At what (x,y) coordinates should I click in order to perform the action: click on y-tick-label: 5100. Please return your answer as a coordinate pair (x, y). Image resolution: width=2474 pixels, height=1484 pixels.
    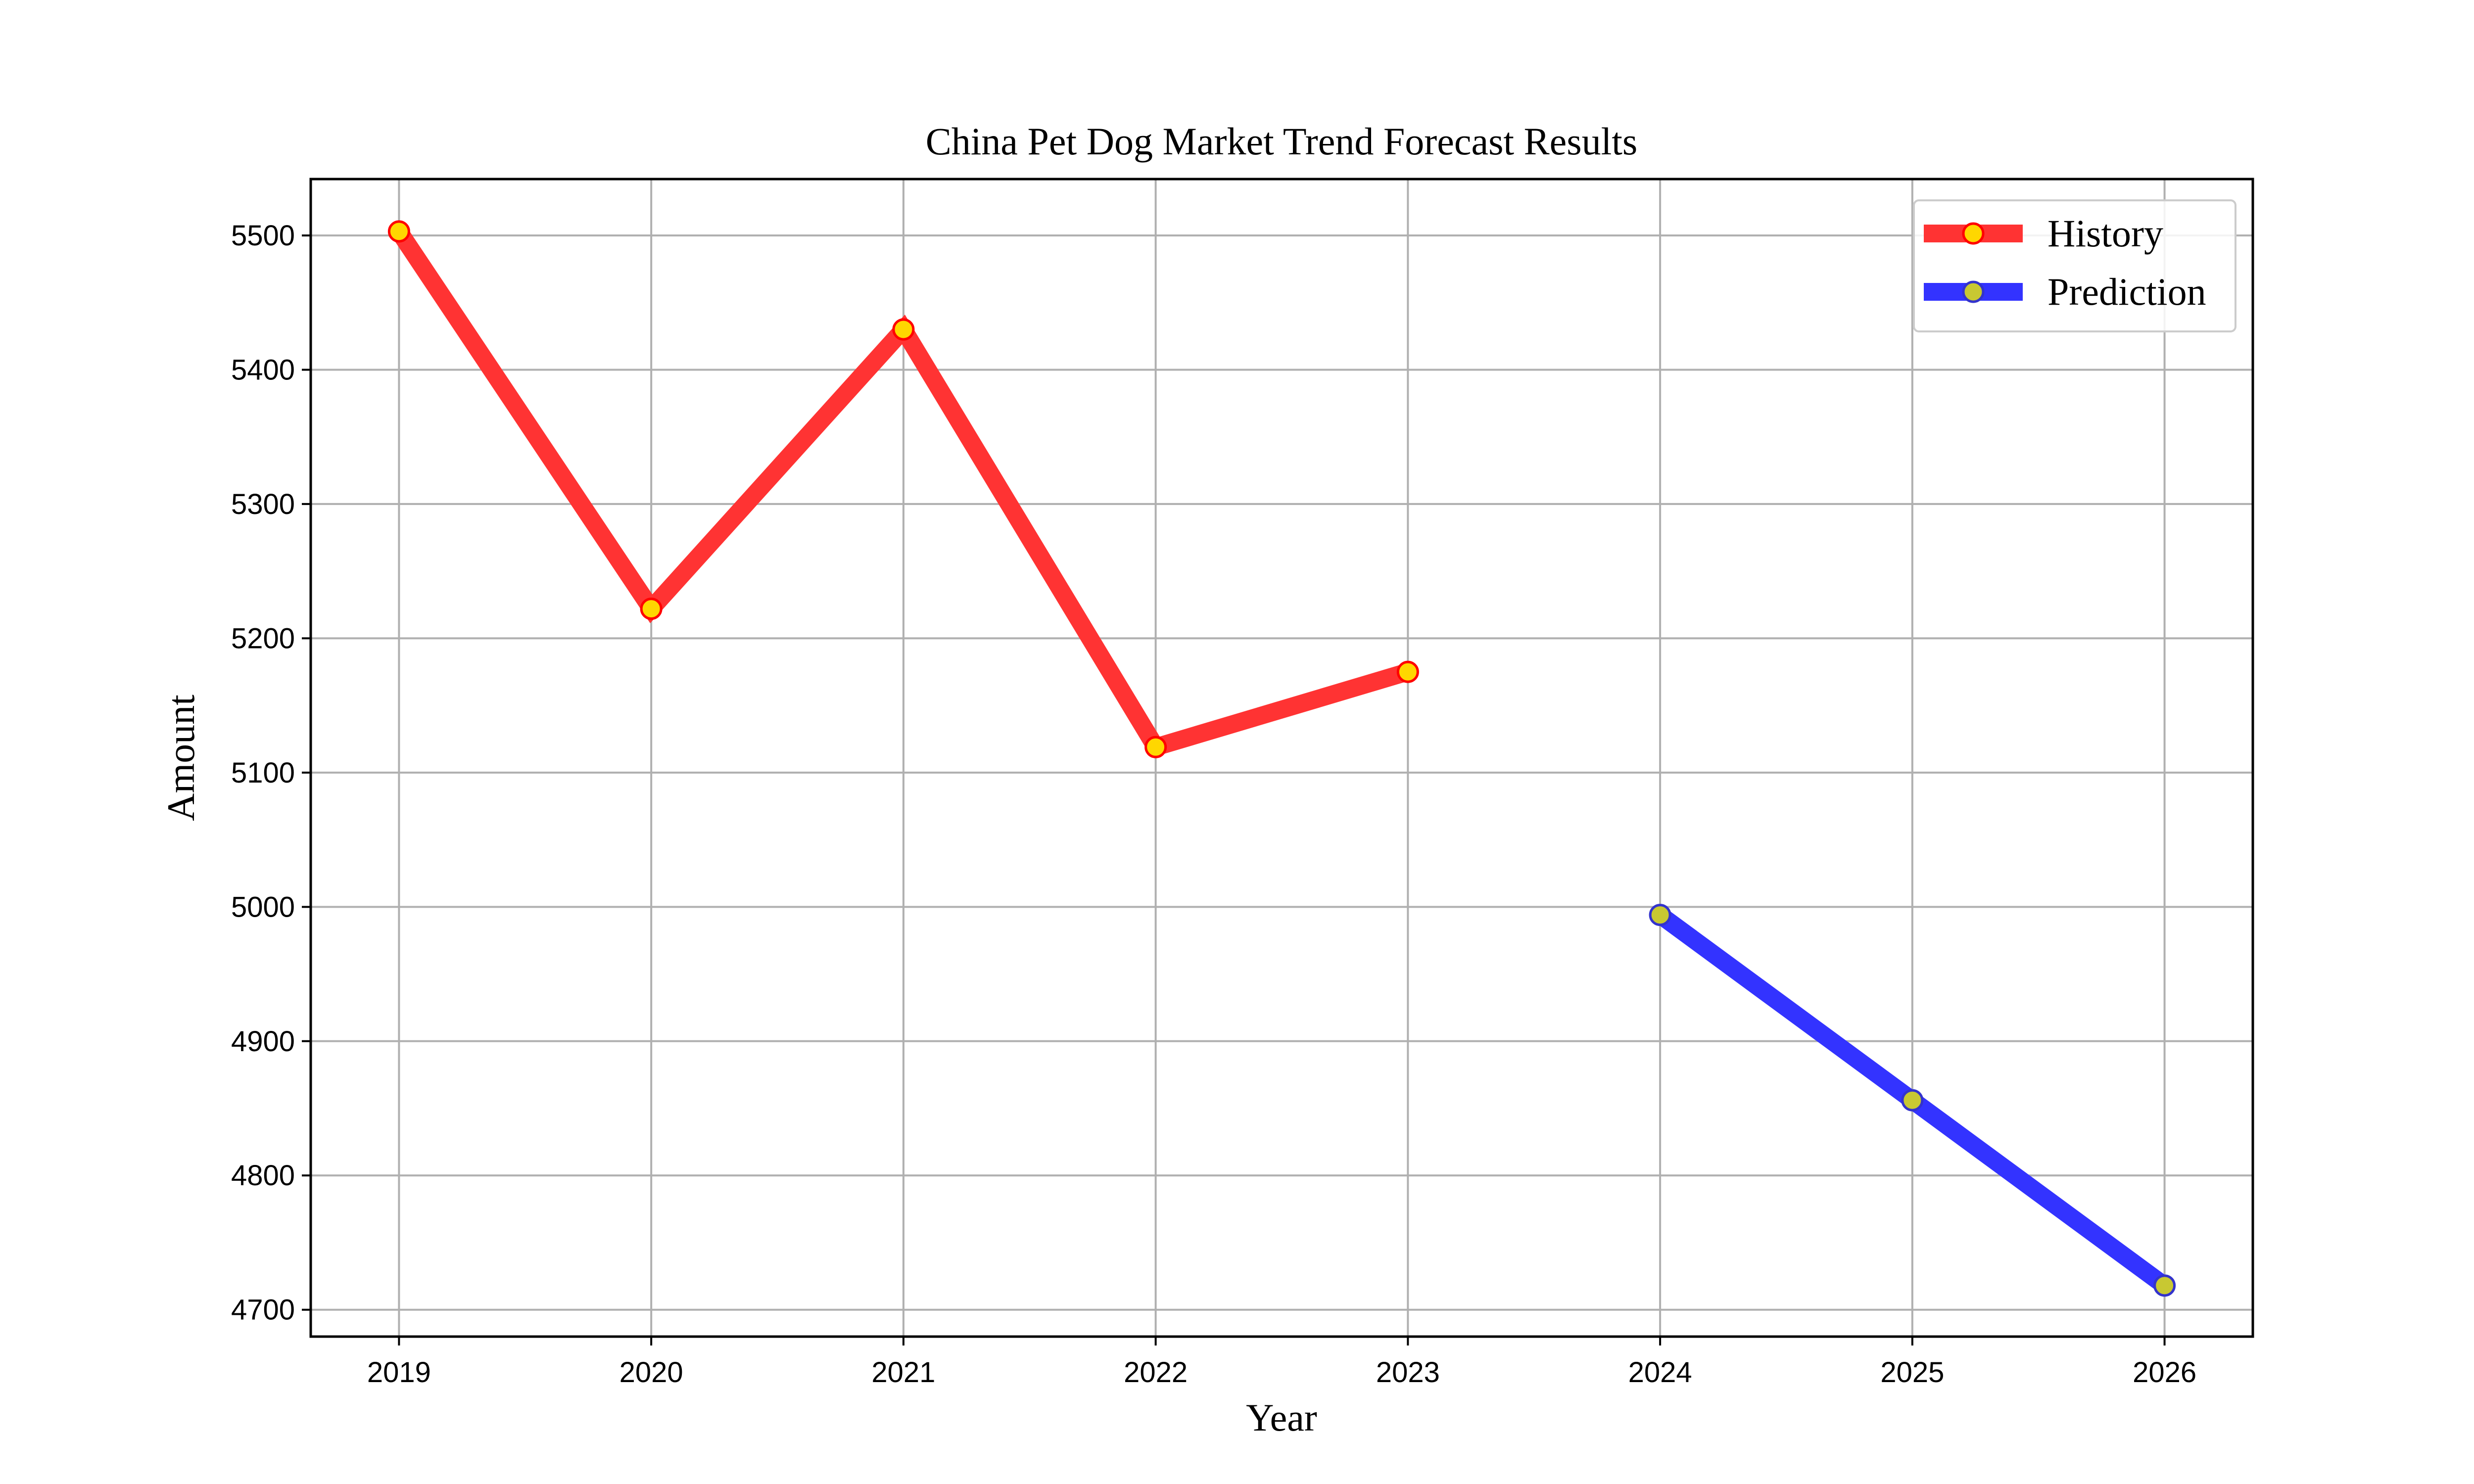
    Looking at the image, I should click on (263, 773).